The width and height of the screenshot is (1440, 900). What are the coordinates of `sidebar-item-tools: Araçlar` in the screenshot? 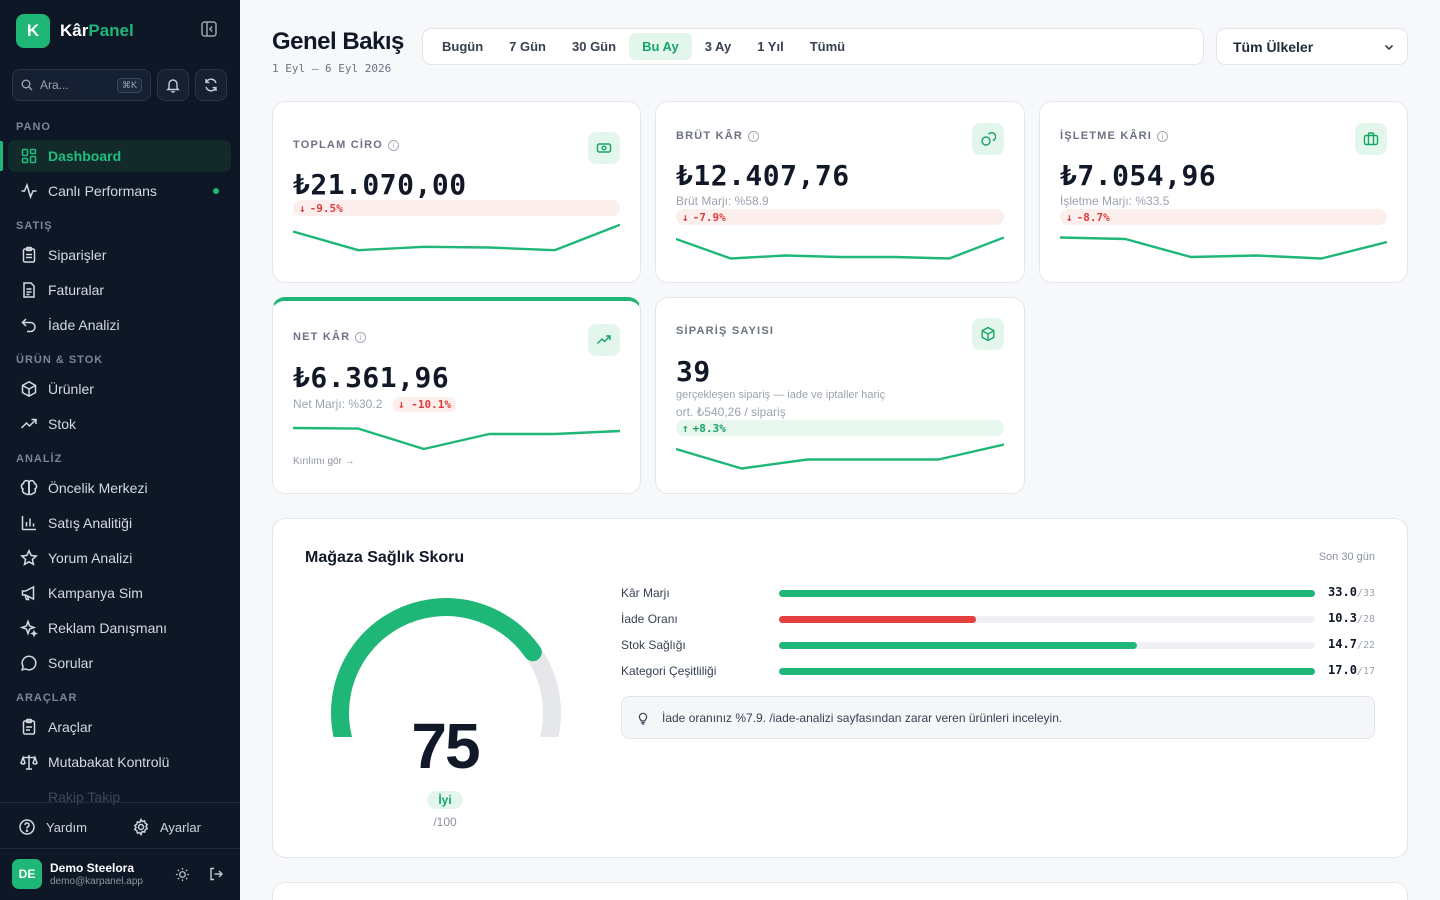 It's located at (119, 727).